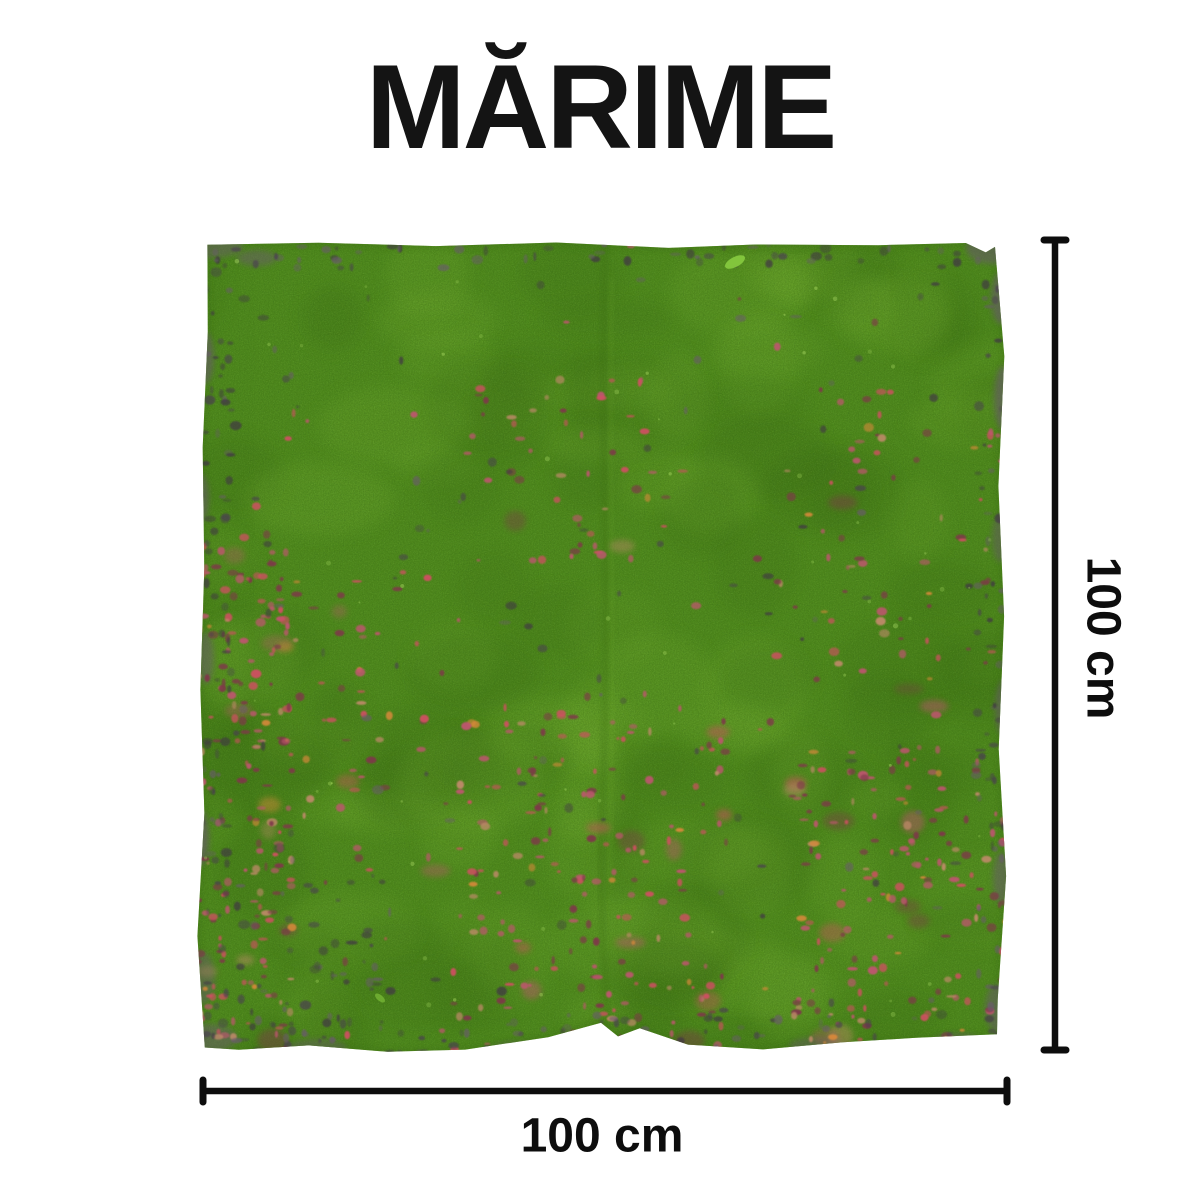 Image resolution: width=1200 pixels, height=1200 pixels. I want to click on height-dimension-line, so click(1055, 645).